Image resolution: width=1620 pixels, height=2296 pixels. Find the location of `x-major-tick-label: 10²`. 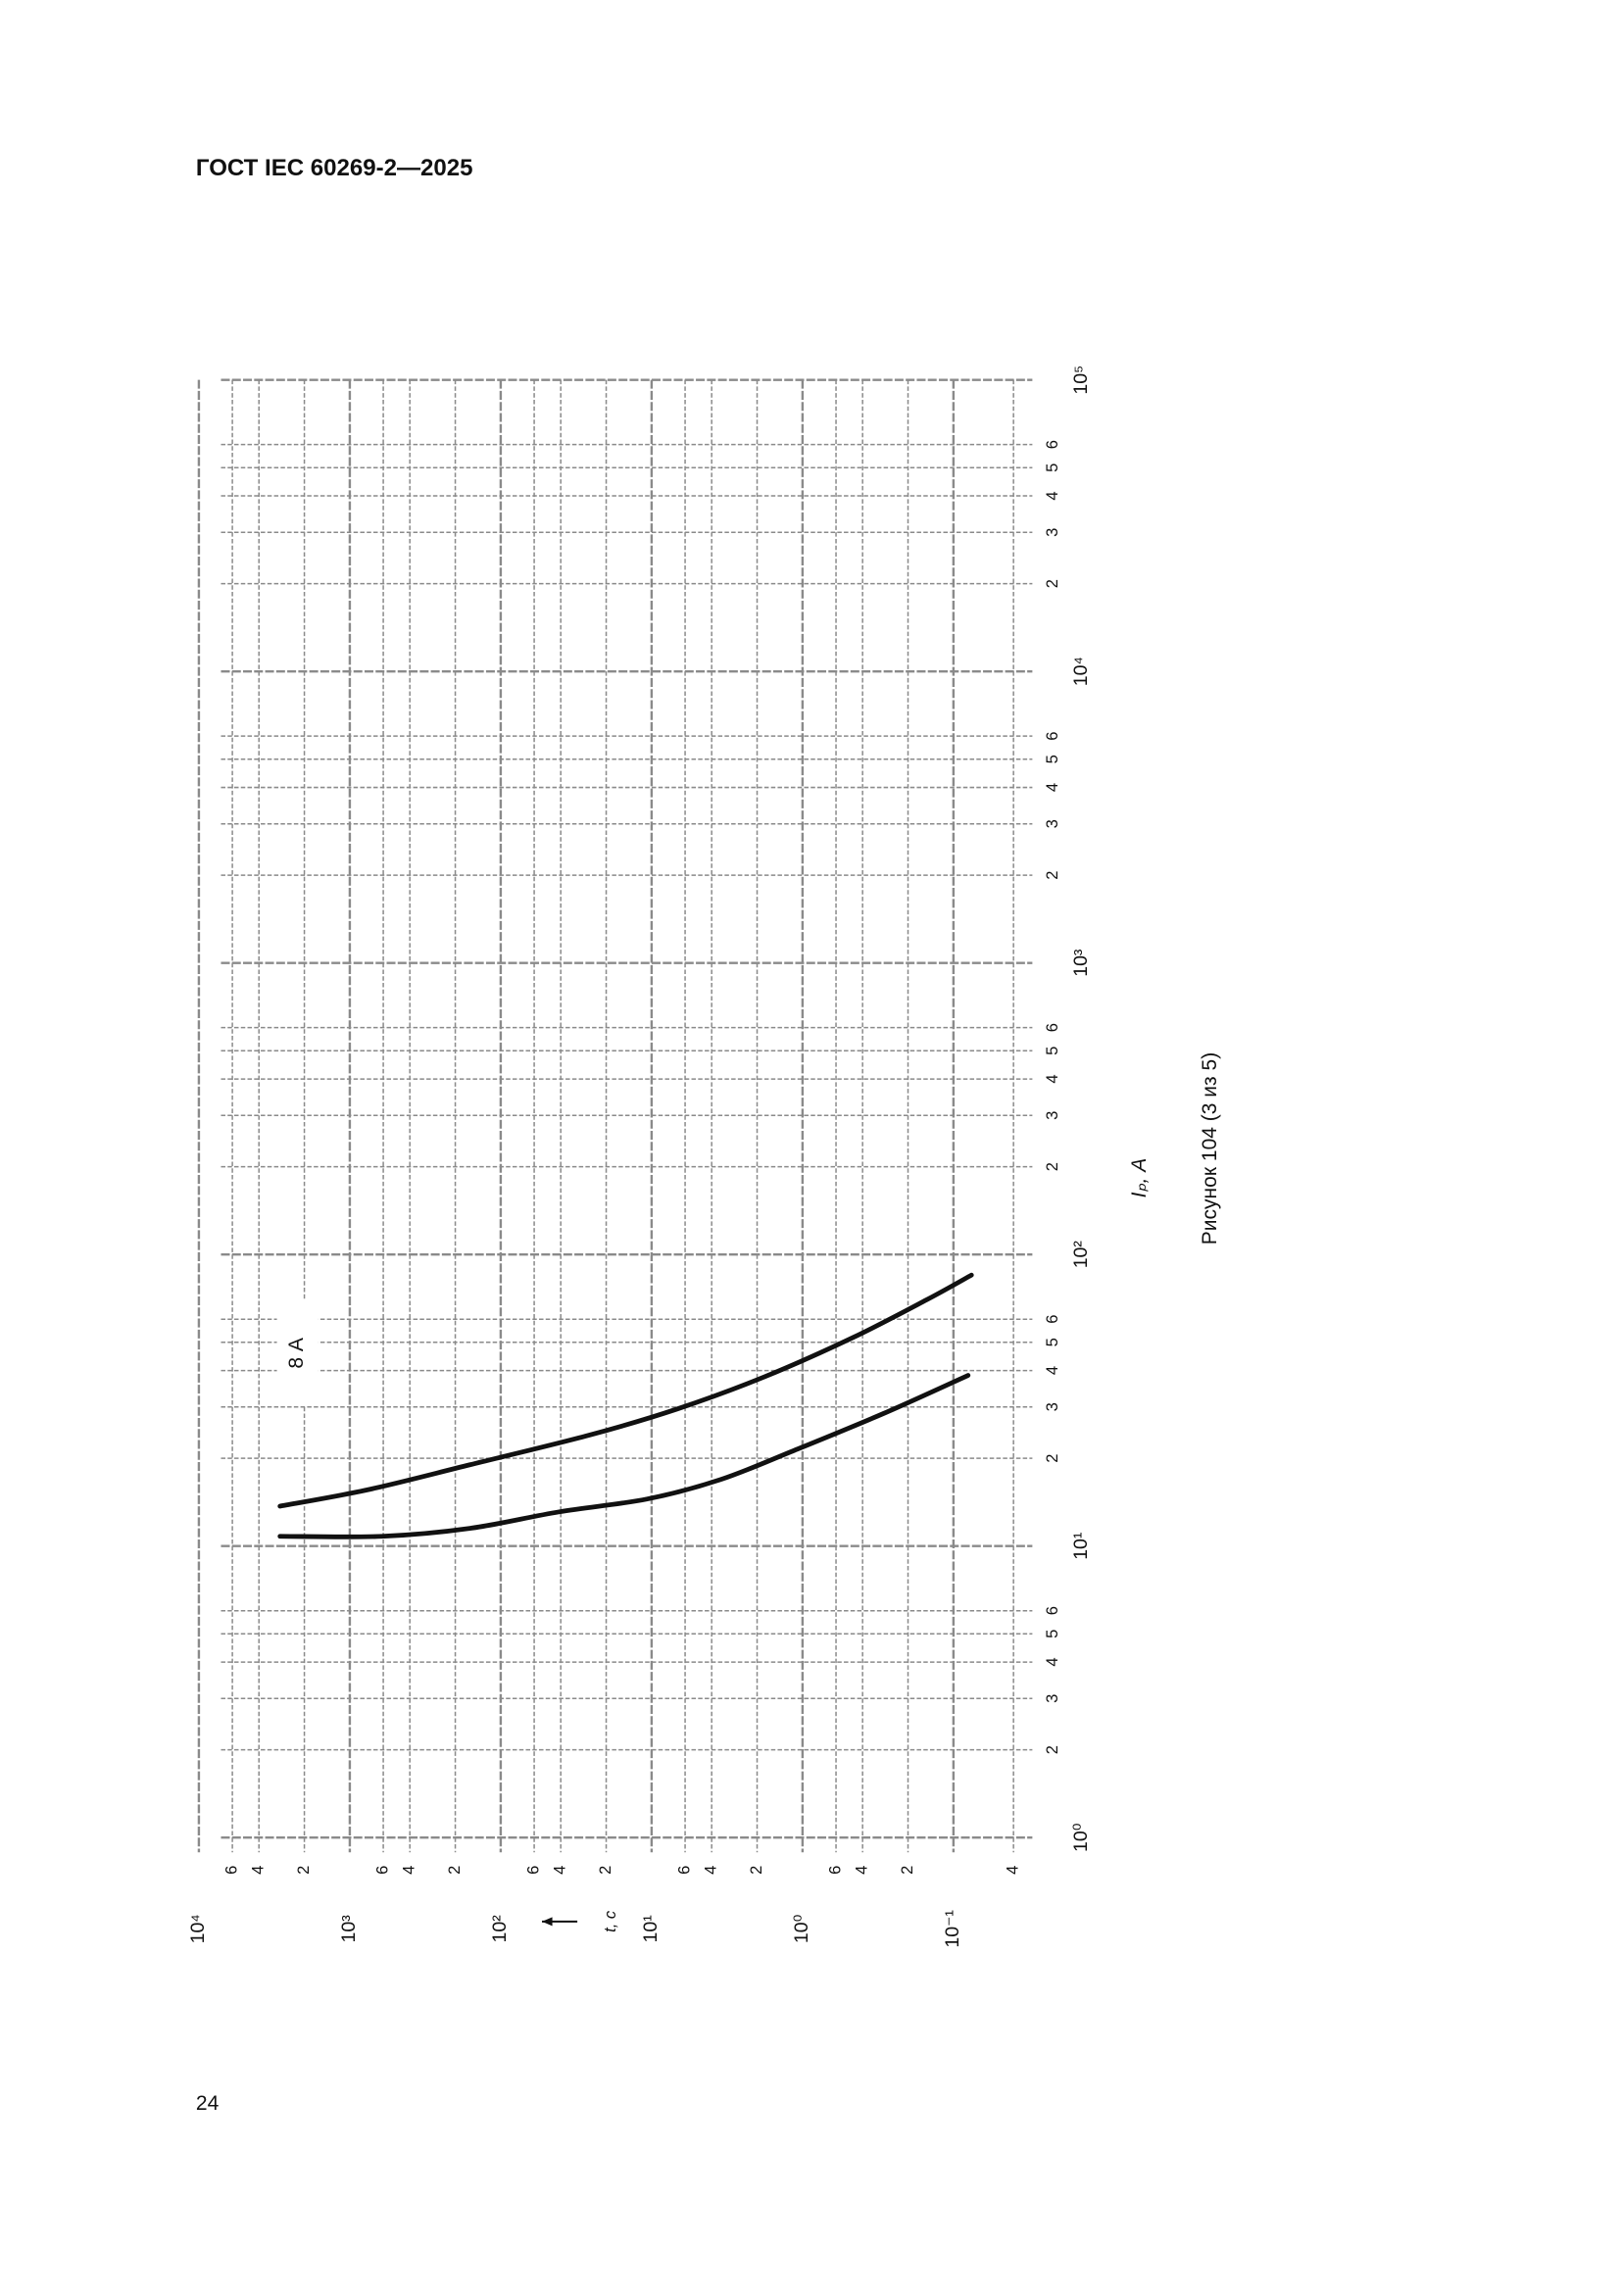

x-major-tick-label: 10² is located at coordinates (1081, 1255).